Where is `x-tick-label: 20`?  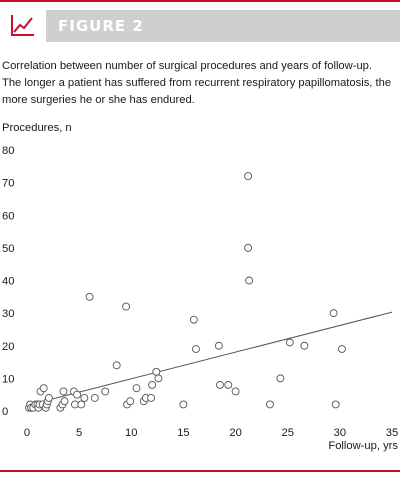 x-tick-label: 20 is located at coordinates (235, 433).